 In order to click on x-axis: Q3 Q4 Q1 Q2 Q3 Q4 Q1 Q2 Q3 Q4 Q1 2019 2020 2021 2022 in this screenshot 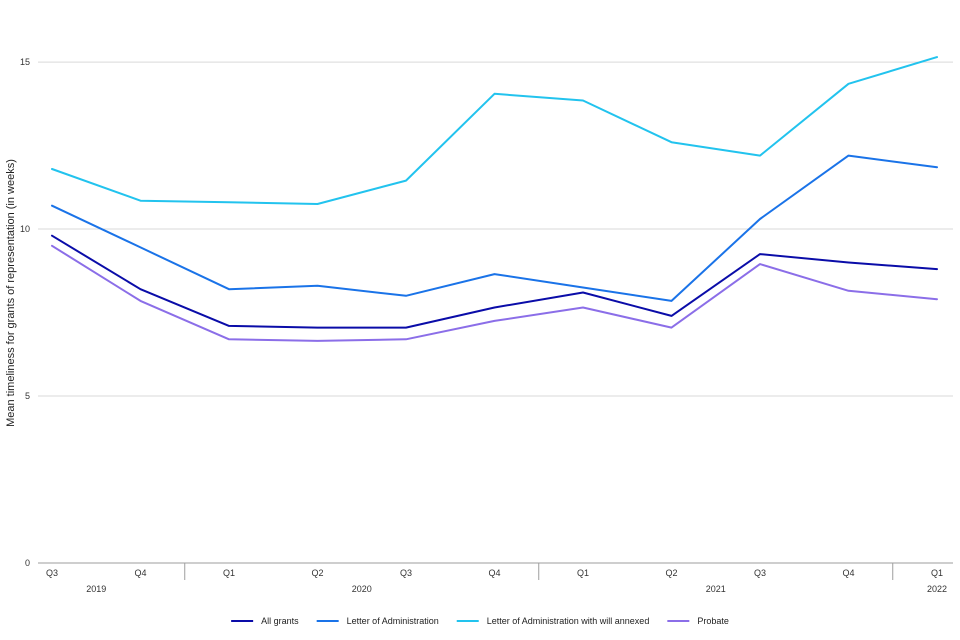, I will do `click(496, 578)`.